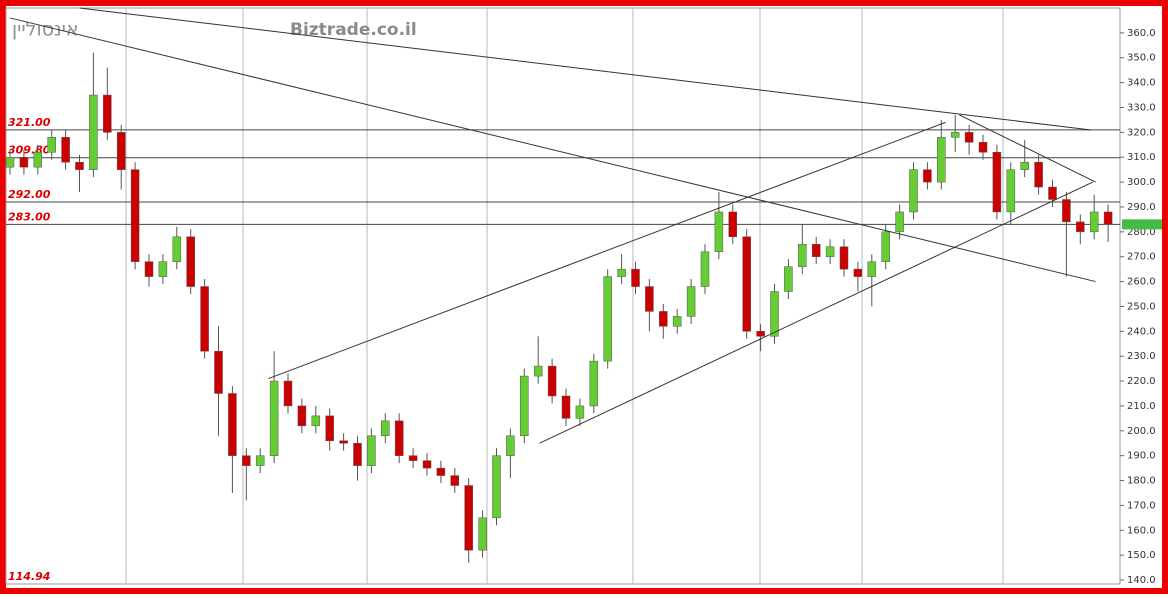 The height and width of the screenshot is (598, 1168). I want to click on y-tick-label: 250.0, so click(1141, 306).